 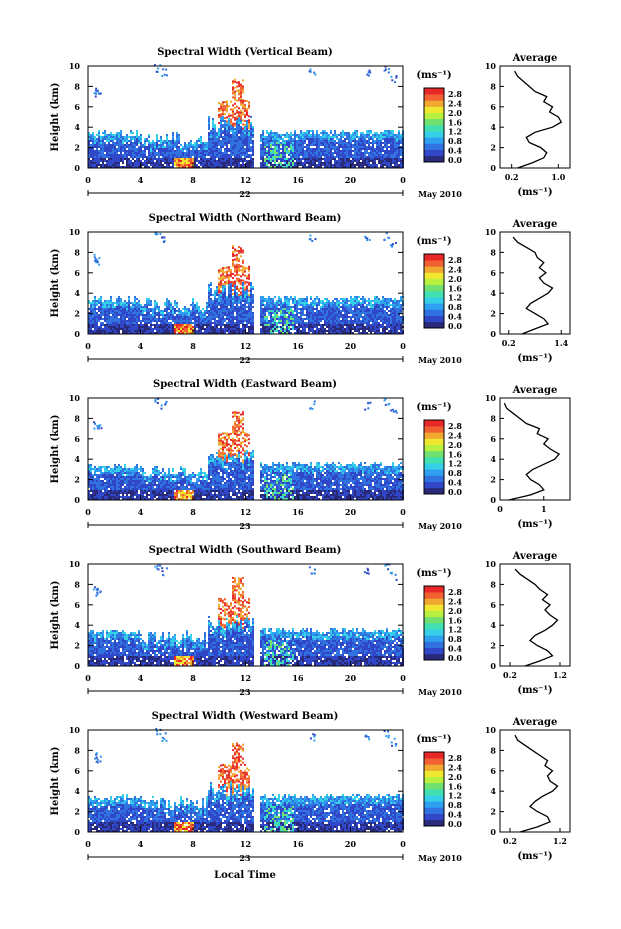 I want to click on average-frame, so click(x=535, y=117).